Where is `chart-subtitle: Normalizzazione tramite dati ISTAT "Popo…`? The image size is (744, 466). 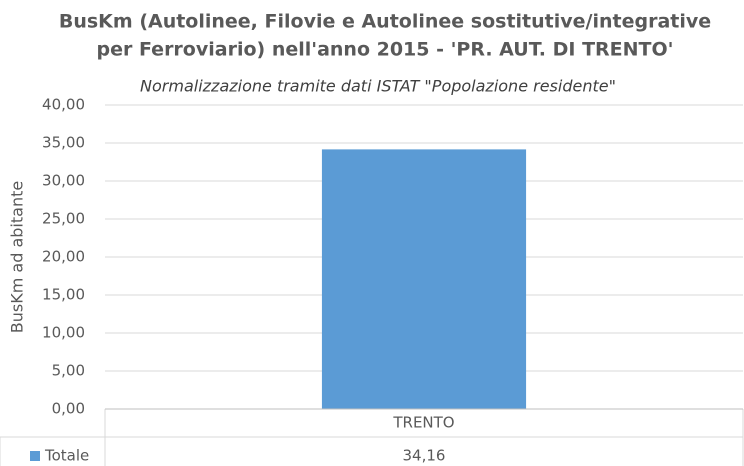 chart-subtitle: Normalizzazione tramite dati ISTAT "Popo… is located at coordinates (378, 86).